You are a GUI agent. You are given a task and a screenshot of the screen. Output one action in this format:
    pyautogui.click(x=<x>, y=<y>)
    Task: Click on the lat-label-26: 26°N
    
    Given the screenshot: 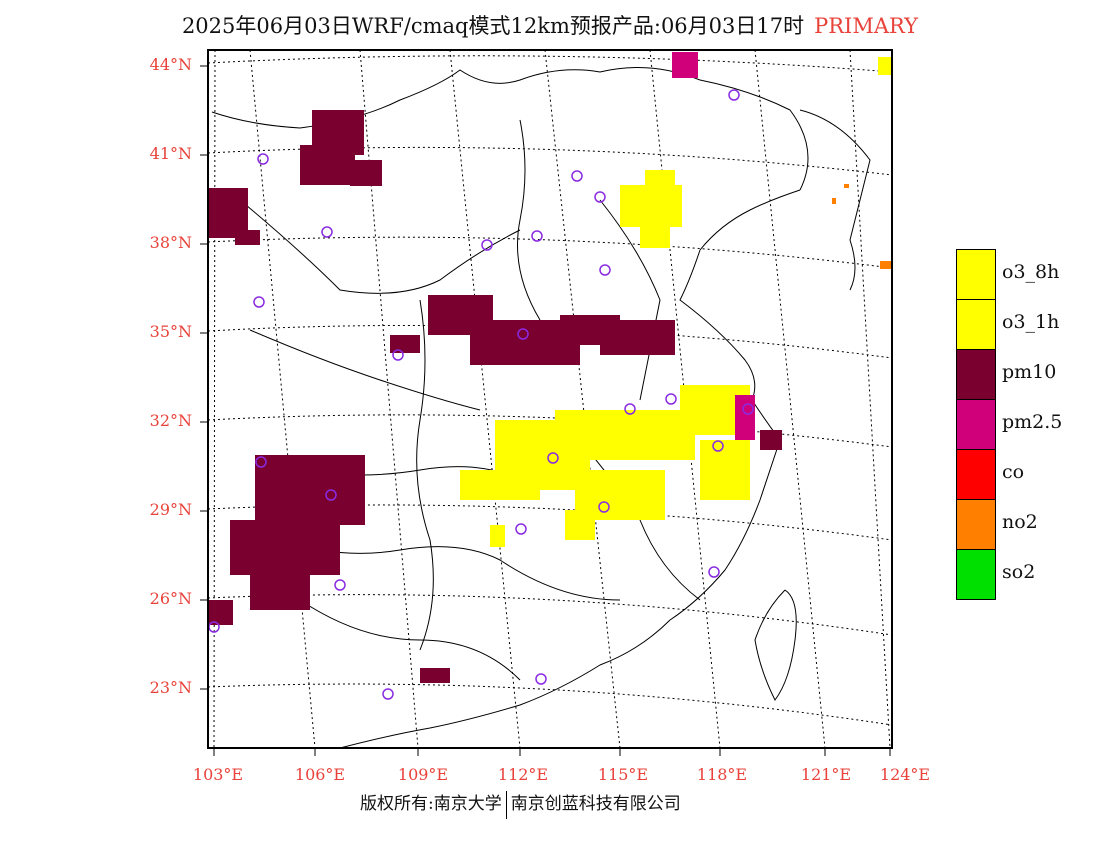 What is the action you would take?
    pyautogui.click(x=170, y=598)
    